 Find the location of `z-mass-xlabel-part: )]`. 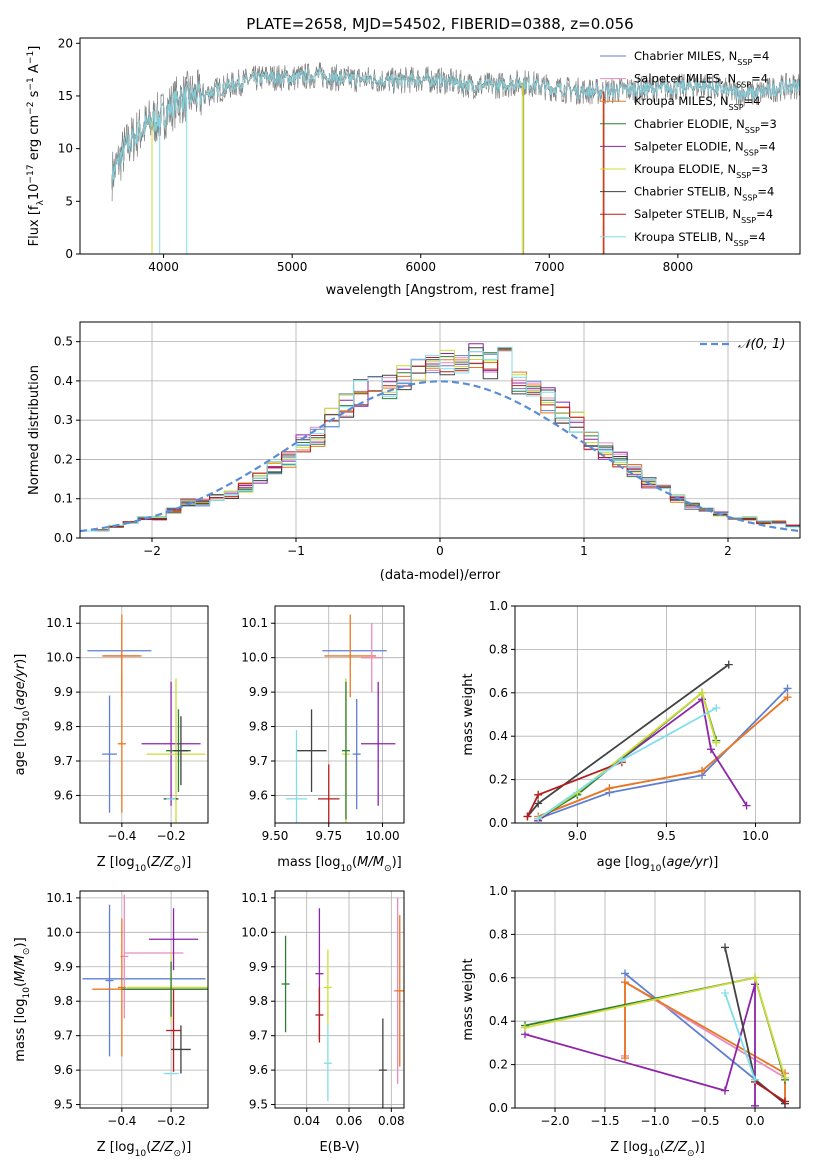

z-mass-xlabel-part: )] is located at coordinates (186, 1147).